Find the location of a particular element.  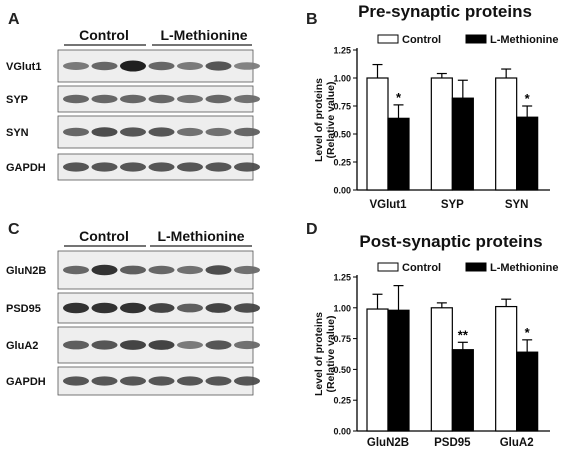

x-tick-label: GluA2 is located at coordinates (517, 443).